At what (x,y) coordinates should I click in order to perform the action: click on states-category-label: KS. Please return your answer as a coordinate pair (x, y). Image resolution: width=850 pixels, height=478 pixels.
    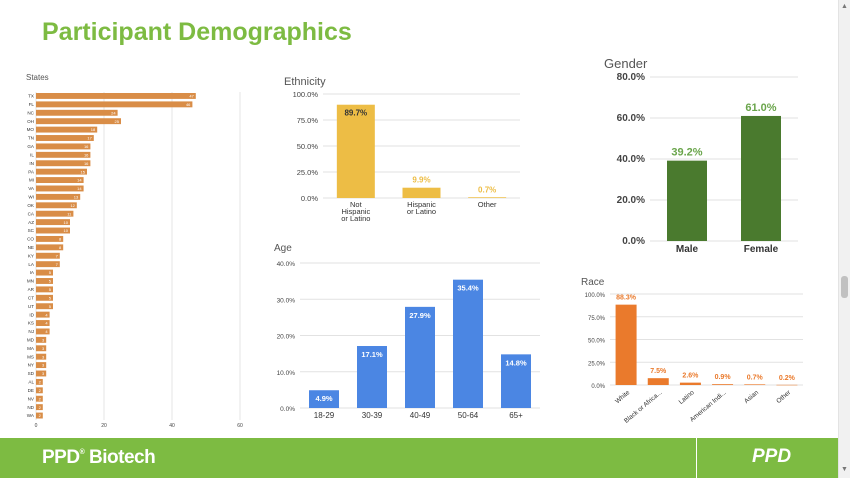
    Looking at the image, I should click on (31, 323).